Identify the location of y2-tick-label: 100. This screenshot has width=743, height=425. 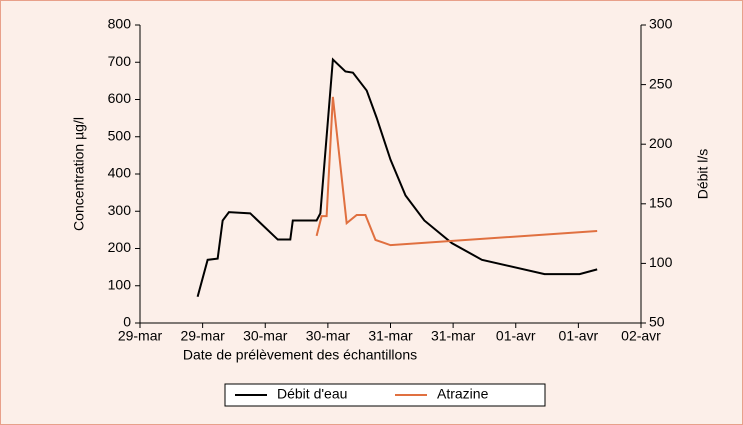
(661, 262).